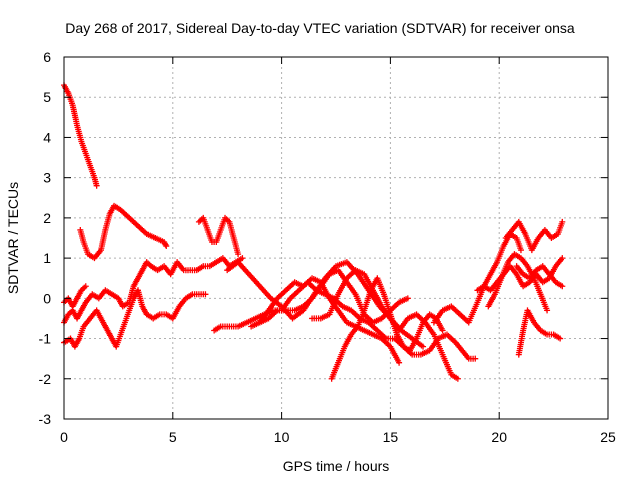 This screenshot has width=640, height=480. What do you see at coordinates (47, 258) in the screenshot?
I see `y-tick-label: 1` at bounding box center [47, 258].